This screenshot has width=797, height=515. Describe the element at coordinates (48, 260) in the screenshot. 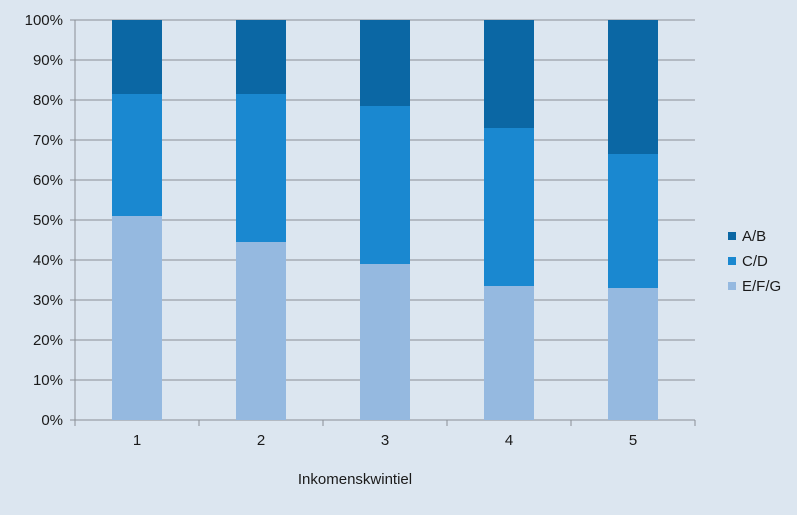

I see `y-tick-label: 40%` at that location.